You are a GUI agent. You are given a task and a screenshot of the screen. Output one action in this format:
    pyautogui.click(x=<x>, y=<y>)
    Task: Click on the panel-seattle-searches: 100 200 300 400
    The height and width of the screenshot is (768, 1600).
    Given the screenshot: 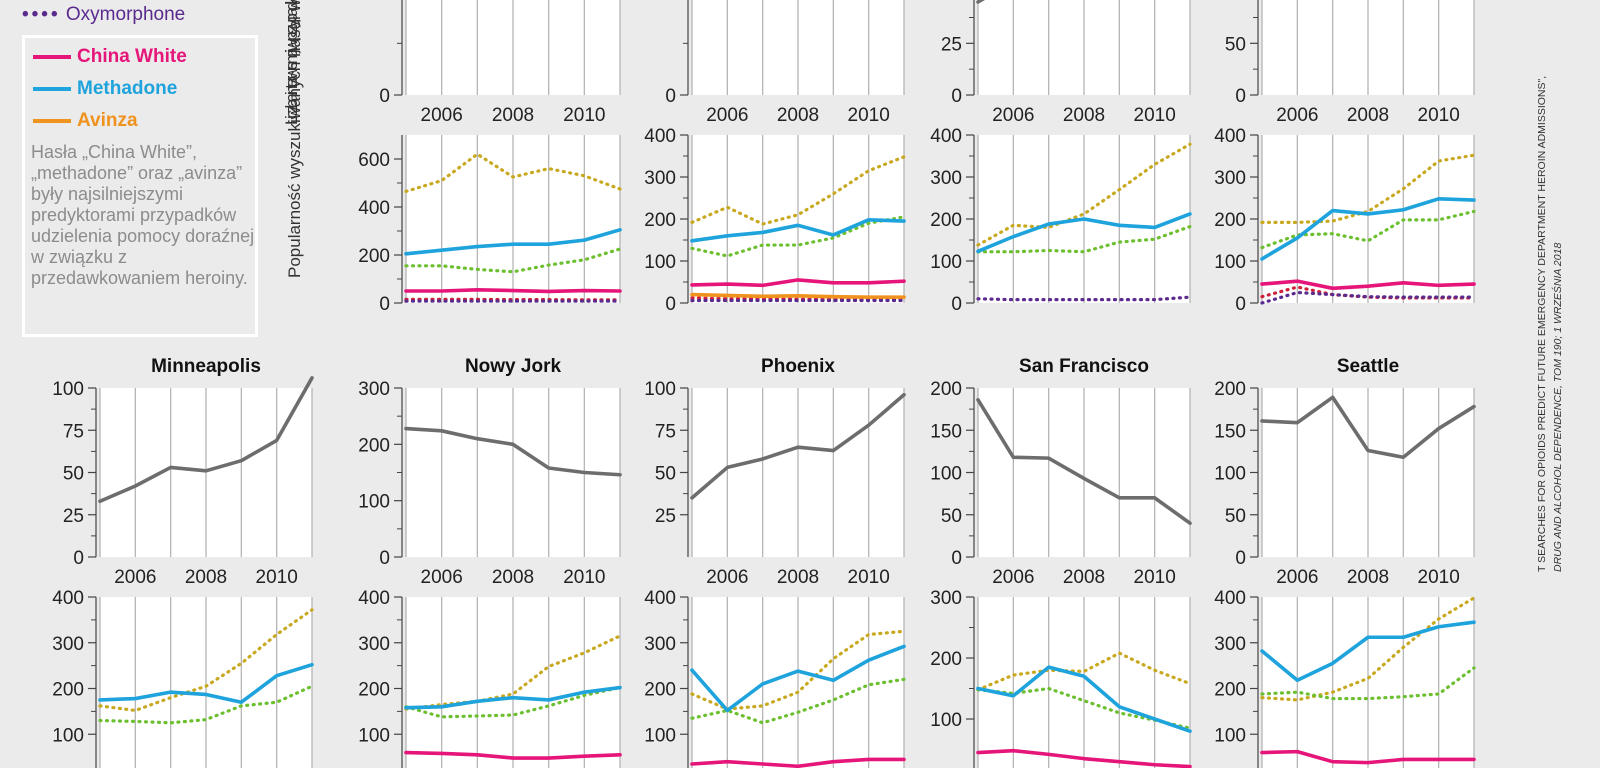 What is the action you would take?
    pyautogui.click(x=1345, y=678)
    